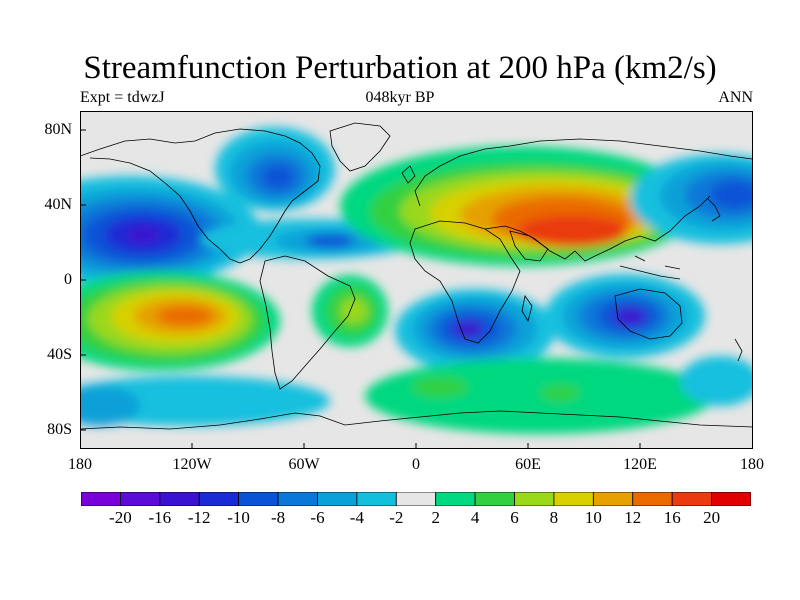  I want to click on lon-label-60e: 60E, so click(528, 464).